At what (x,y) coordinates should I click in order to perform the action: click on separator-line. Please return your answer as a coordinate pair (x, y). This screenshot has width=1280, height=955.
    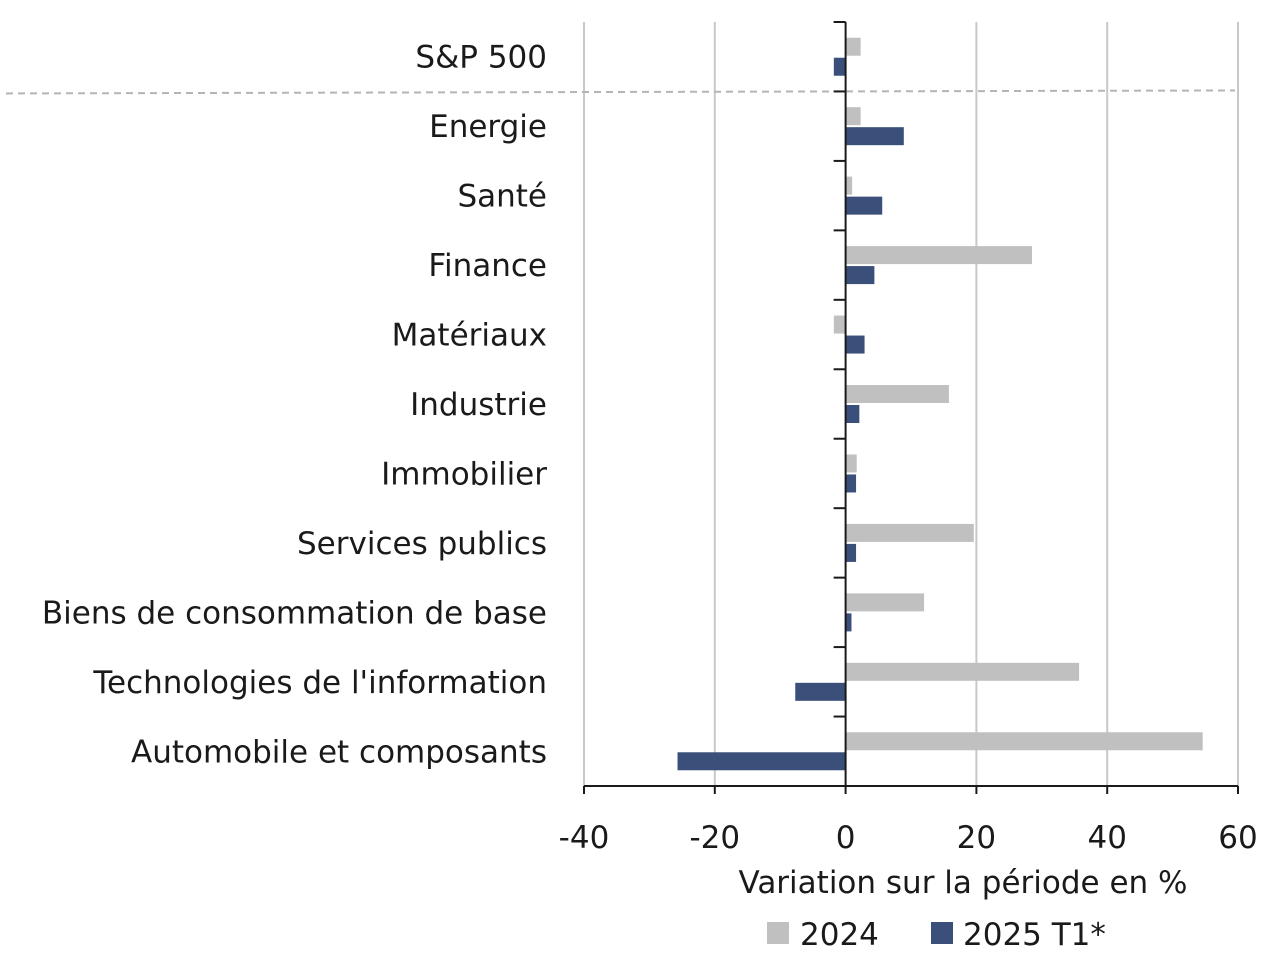
    Looking at the image, I should click on (620, 92).